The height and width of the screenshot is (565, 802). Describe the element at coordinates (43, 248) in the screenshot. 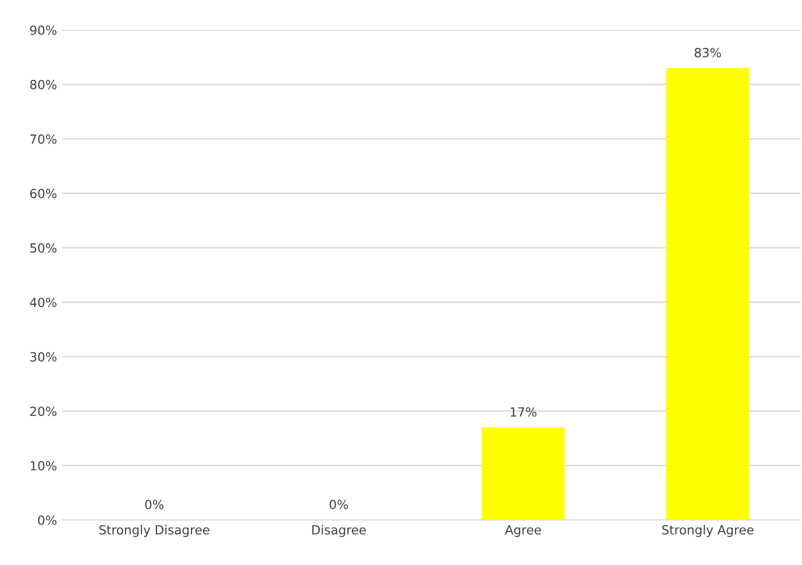

I see `y-tick-label: 50%` at that location.